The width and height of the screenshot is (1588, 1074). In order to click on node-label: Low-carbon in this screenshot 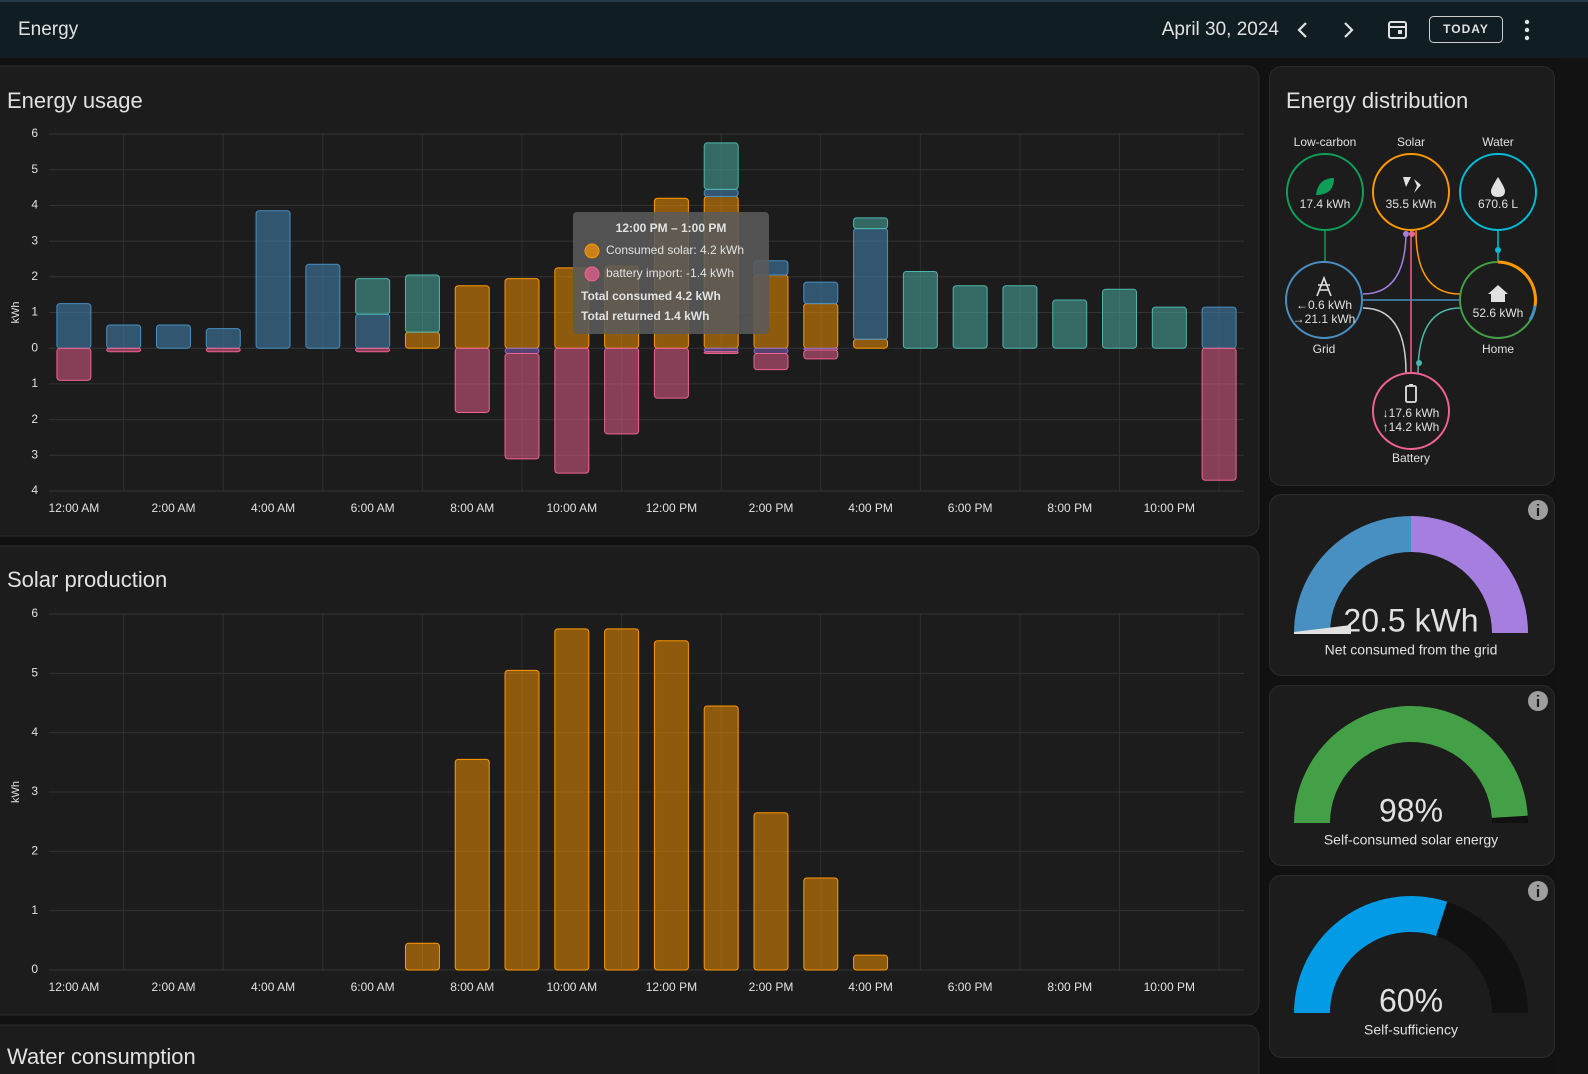, I will do `click(1325, 142)`.